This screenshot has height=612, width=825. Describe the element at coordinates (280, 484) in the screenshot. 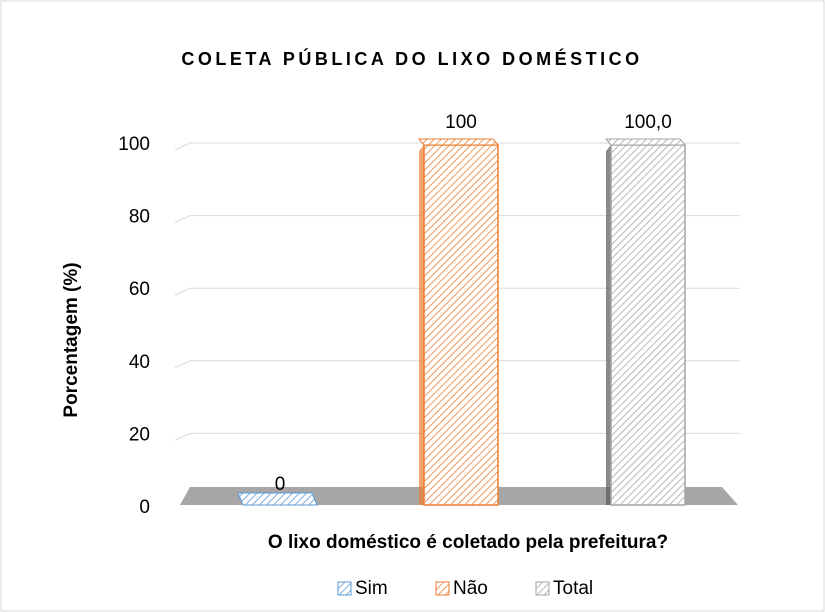

I see `data-label: 0` at that location.